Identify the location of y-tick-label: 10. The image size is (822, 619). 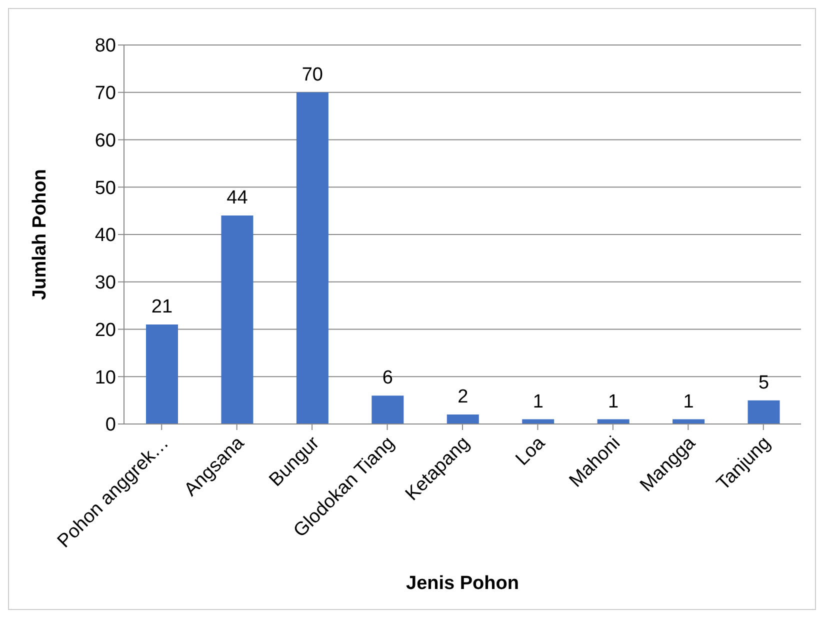
(105, 377).